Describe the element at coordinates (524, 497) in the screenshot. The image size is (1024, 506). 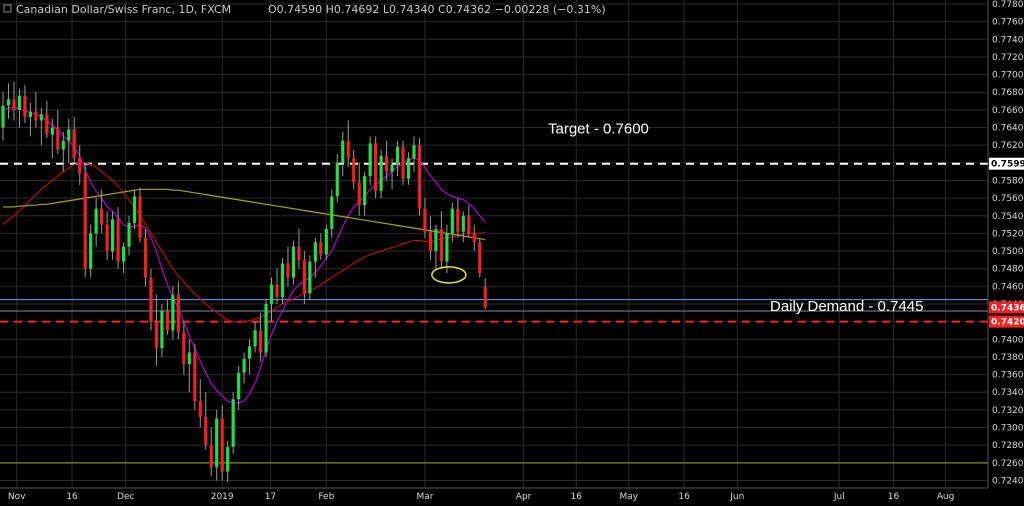
I see `x-tick-label: Apr` at that location.